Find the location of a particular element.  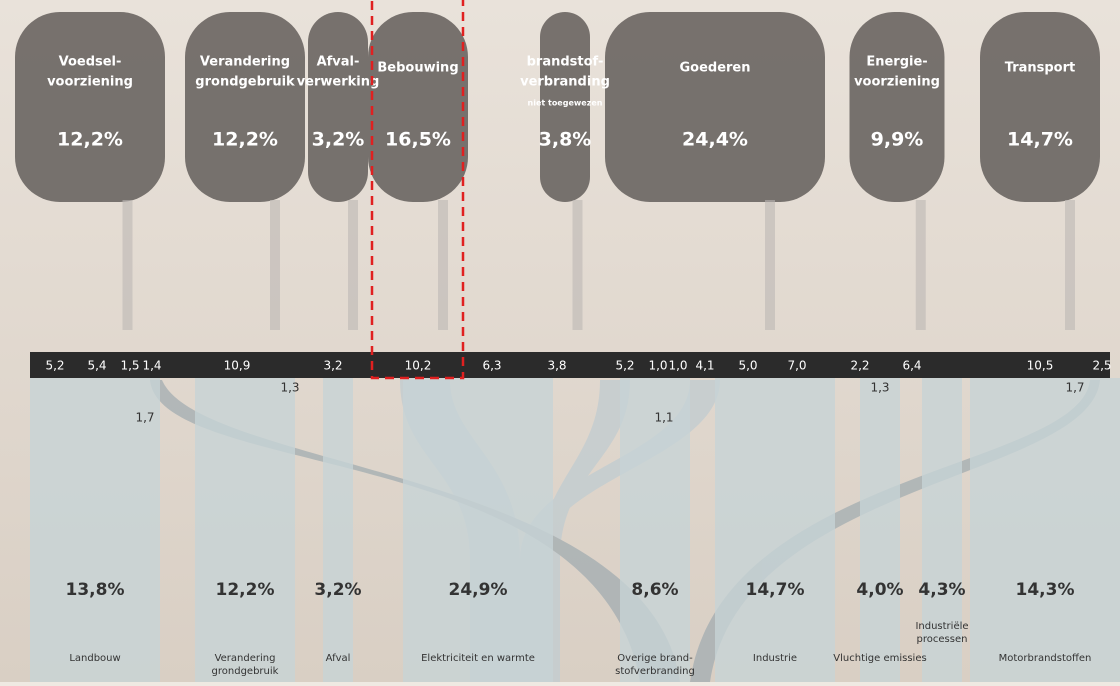

destination-label: Vluchtige emissies is located at coordinates (879, 658).